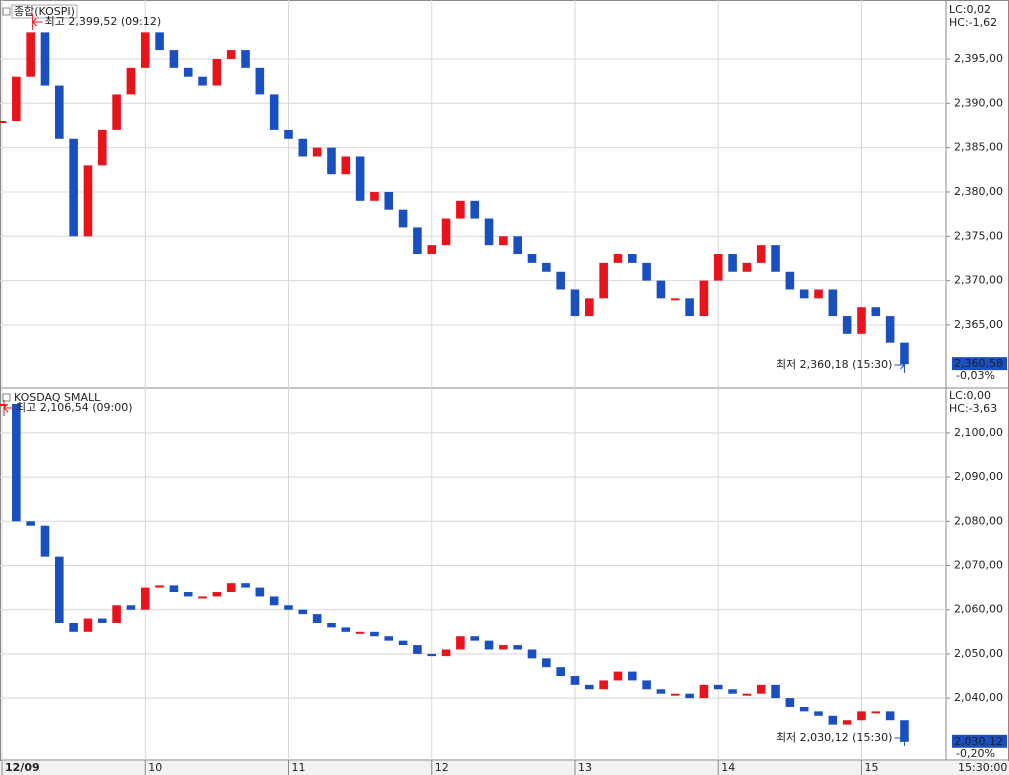 Image resolution: width=1009 pixels, height=775 pixels. What do you see at coordinates (22, 767) in the screenshot?
I see `x-tick-label: 12/09` at bounding box center [22, 767].